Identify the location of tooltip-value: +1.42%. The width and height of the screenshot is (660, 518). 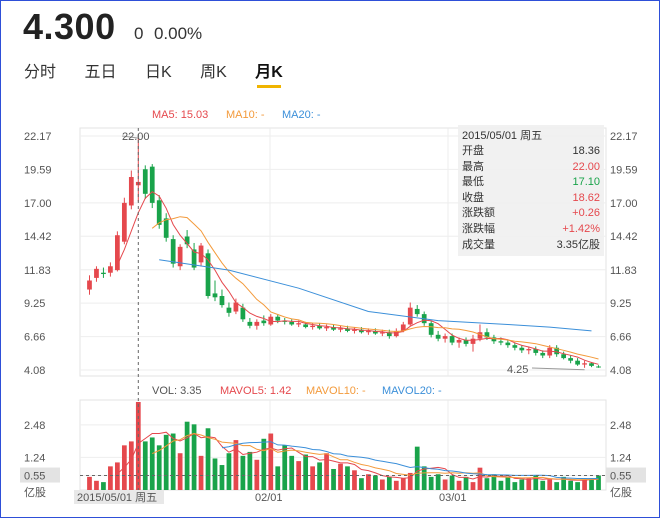
(581, 228).